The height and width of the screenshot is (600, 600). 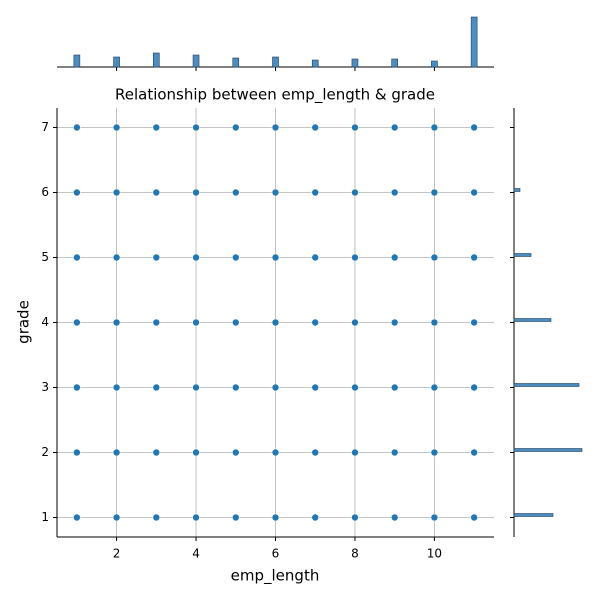 What do you see at coordinates (355, 554) in the screenshot?
I see `x-tick-label: 8` at bounding box center [355, 554].